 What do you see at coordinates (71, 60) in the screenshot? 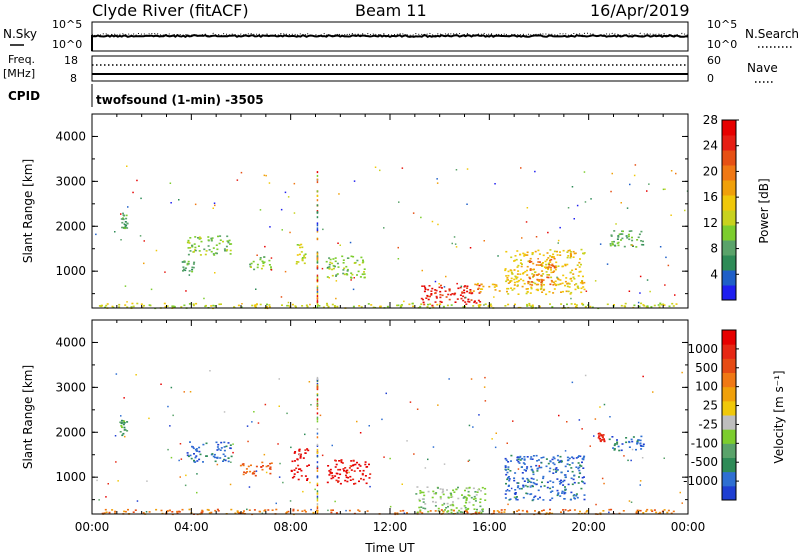
I see `freq-tick-top: 18` at bounding box center [71, 60].